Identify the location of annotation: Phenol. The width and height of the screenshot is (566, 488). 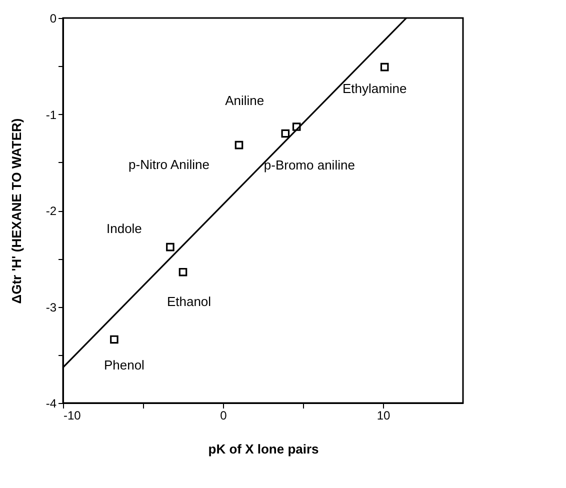
(124, 364).